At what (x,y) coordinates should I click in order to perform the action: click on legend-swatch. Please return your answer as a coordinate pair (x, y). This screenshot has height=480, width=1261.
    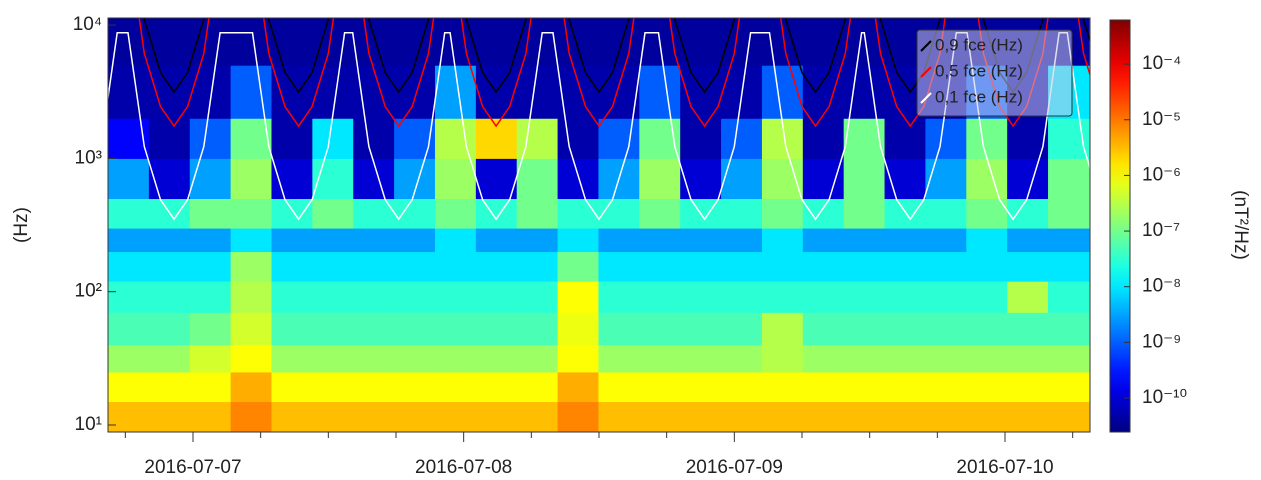
    Looking at the image, I should click on (926, 72).